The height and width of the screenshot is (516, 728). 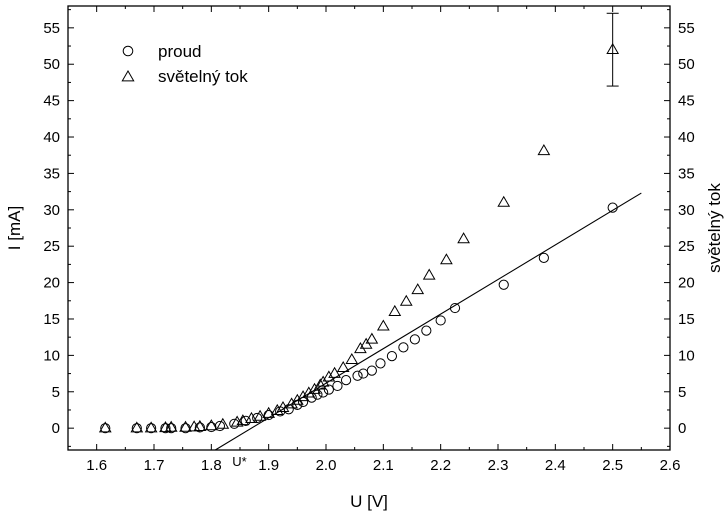 I want to click on y2-tick-label: 45, so click(x=686, y=101).